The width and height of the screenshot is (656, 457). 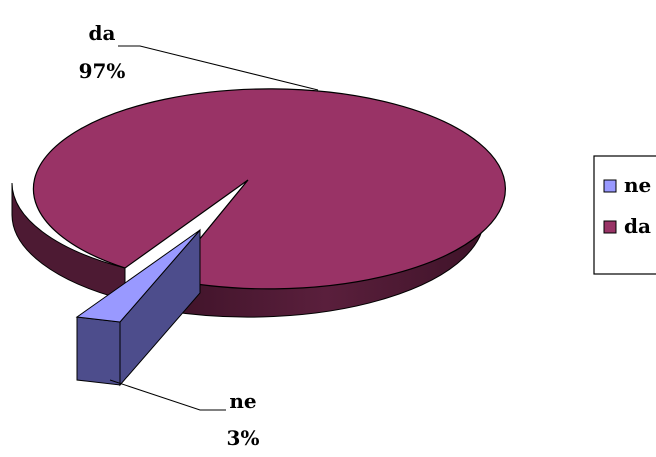 I want to click on legend-box, so click(x=624, y=215).